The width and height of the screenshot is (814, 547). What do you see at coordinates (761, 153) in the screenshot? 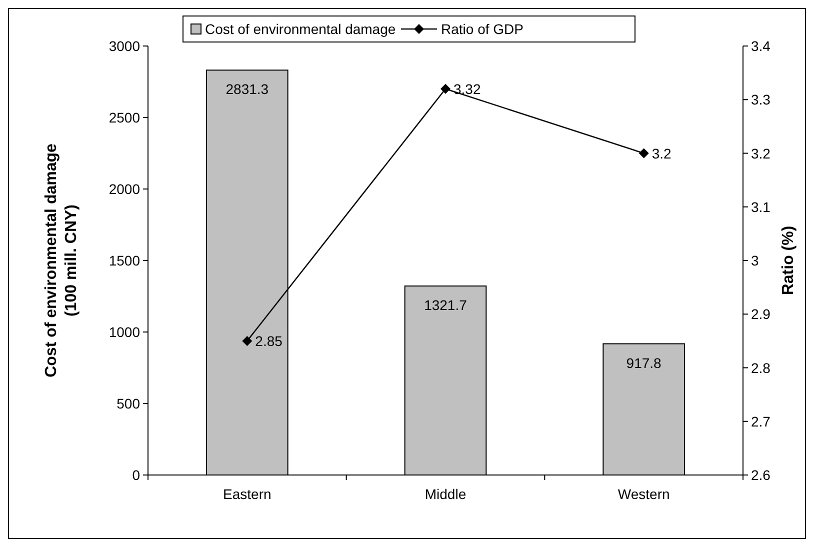
I see `y2-tick-label: 3.2` at bounding box center [761, 153].